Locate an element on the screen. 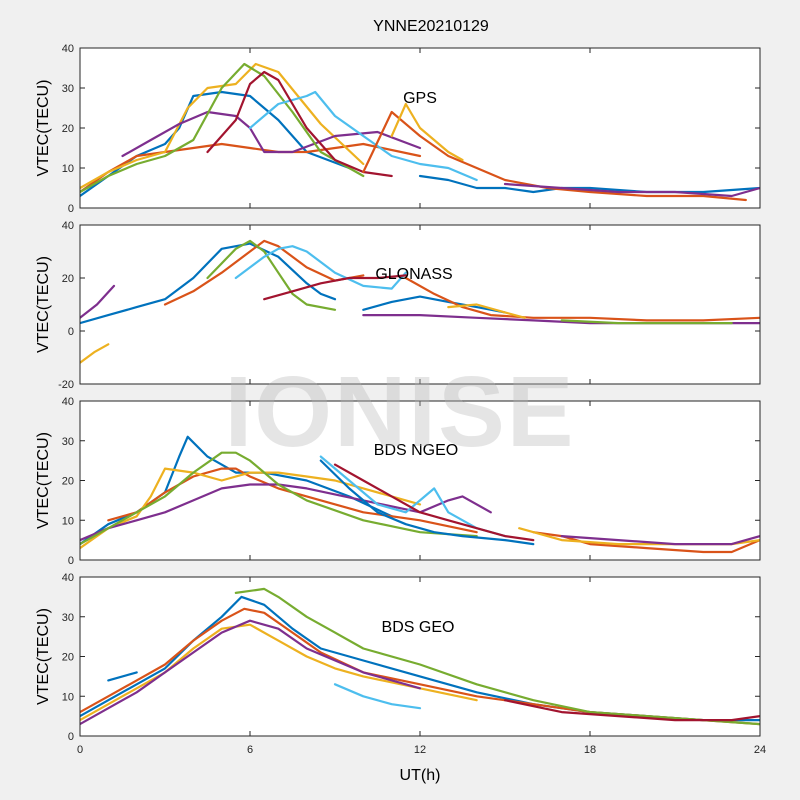 This screenshot has height=800, width=800. x-axis-label: UT(h) is located at coordinates (420, 775).